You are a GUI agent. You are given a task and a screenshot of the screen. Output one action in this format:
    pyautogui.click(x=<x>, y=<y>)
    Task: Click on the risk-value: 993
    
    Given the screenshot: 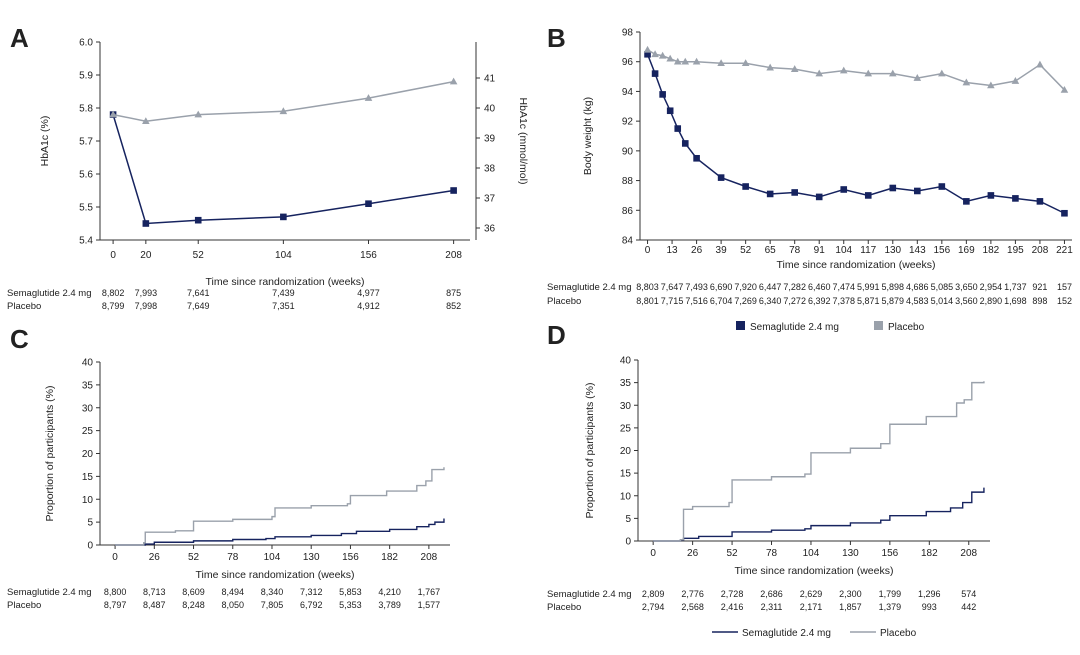 What is the action you would take?
    pyautogui.click(x=929, y=607)
    